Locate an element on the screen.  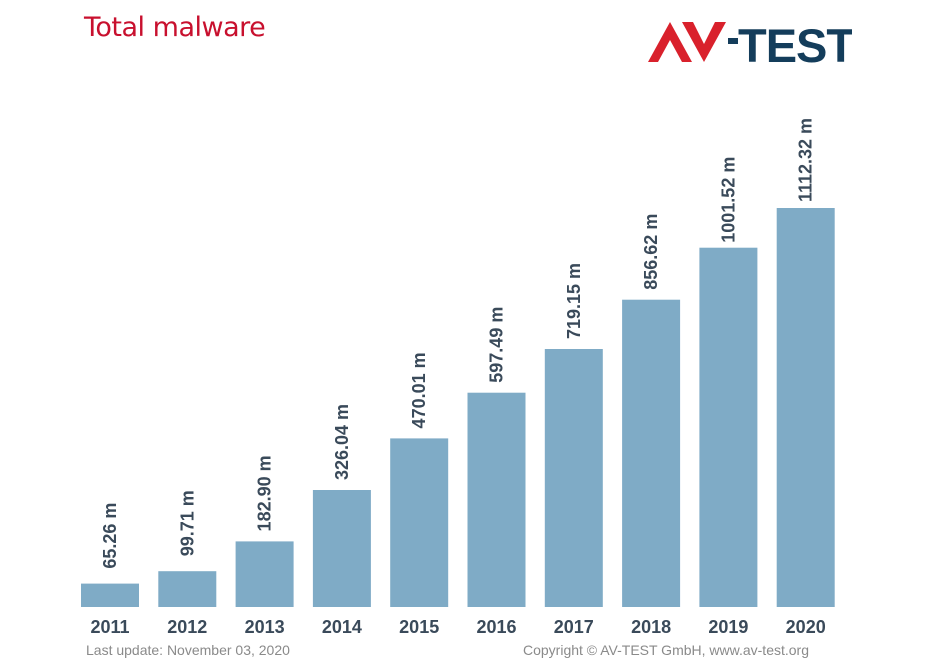
bar-2011 is located at coordinates (110, 595).